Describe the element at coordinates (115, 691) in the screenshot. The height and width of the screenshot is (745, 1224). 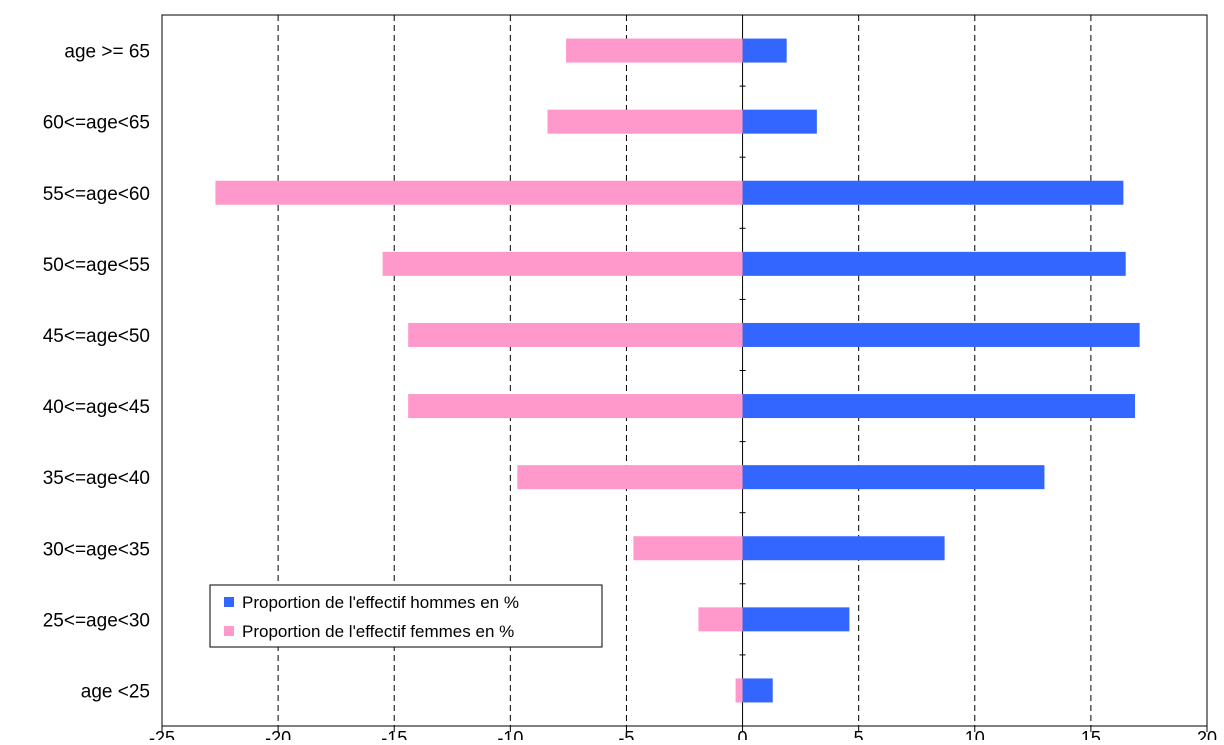
I see `y-category-label: age <25` at that location.